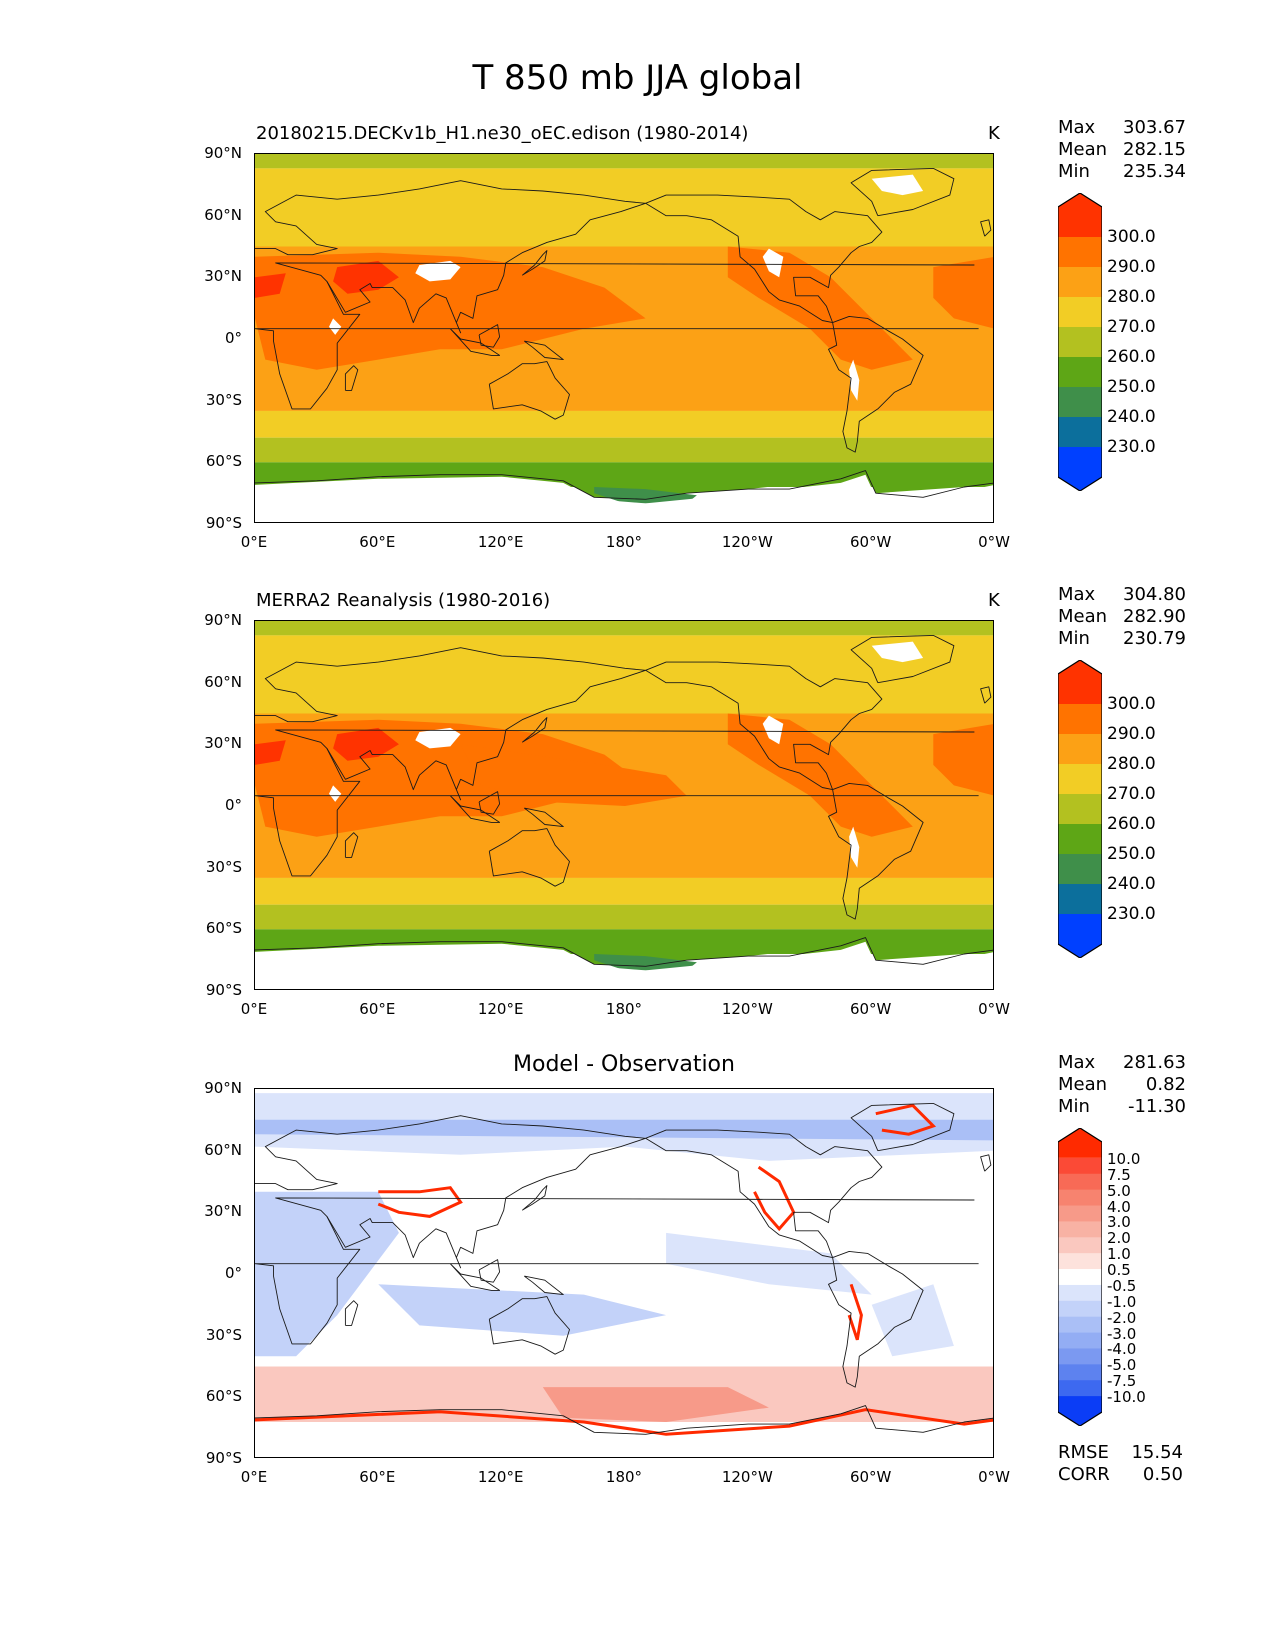 The width and height of the screenshot is (1275, 1650). What do you see at coordinates (1122, 1317) in the screenshot?
I see `colorbar-tick-label: -2.0` at bounding box center [1122, 1317].